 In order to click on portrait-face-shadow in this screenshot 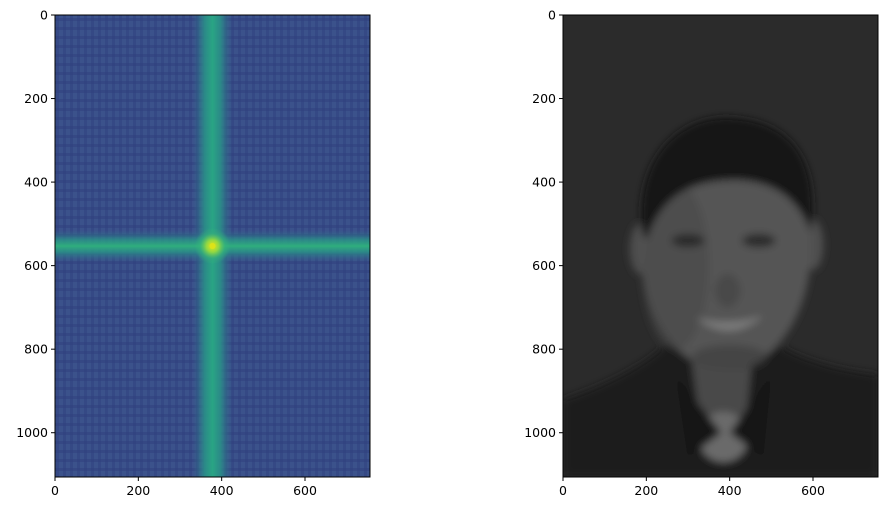, I will do `click(675, 266)`.